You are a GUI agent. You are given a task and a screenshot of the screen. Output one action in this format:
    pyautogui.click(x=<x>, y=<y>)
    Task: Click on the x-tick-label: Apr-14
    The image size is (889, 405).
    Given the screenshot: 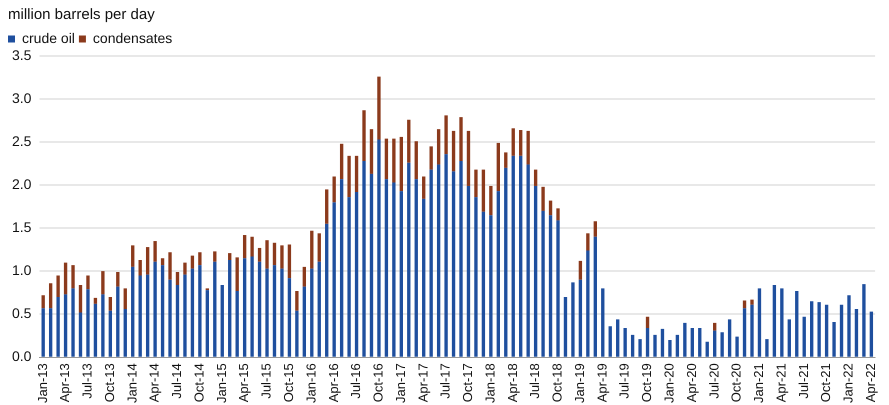 What is the action you would take?
    pyautogui.click(x=154, y=382)
    